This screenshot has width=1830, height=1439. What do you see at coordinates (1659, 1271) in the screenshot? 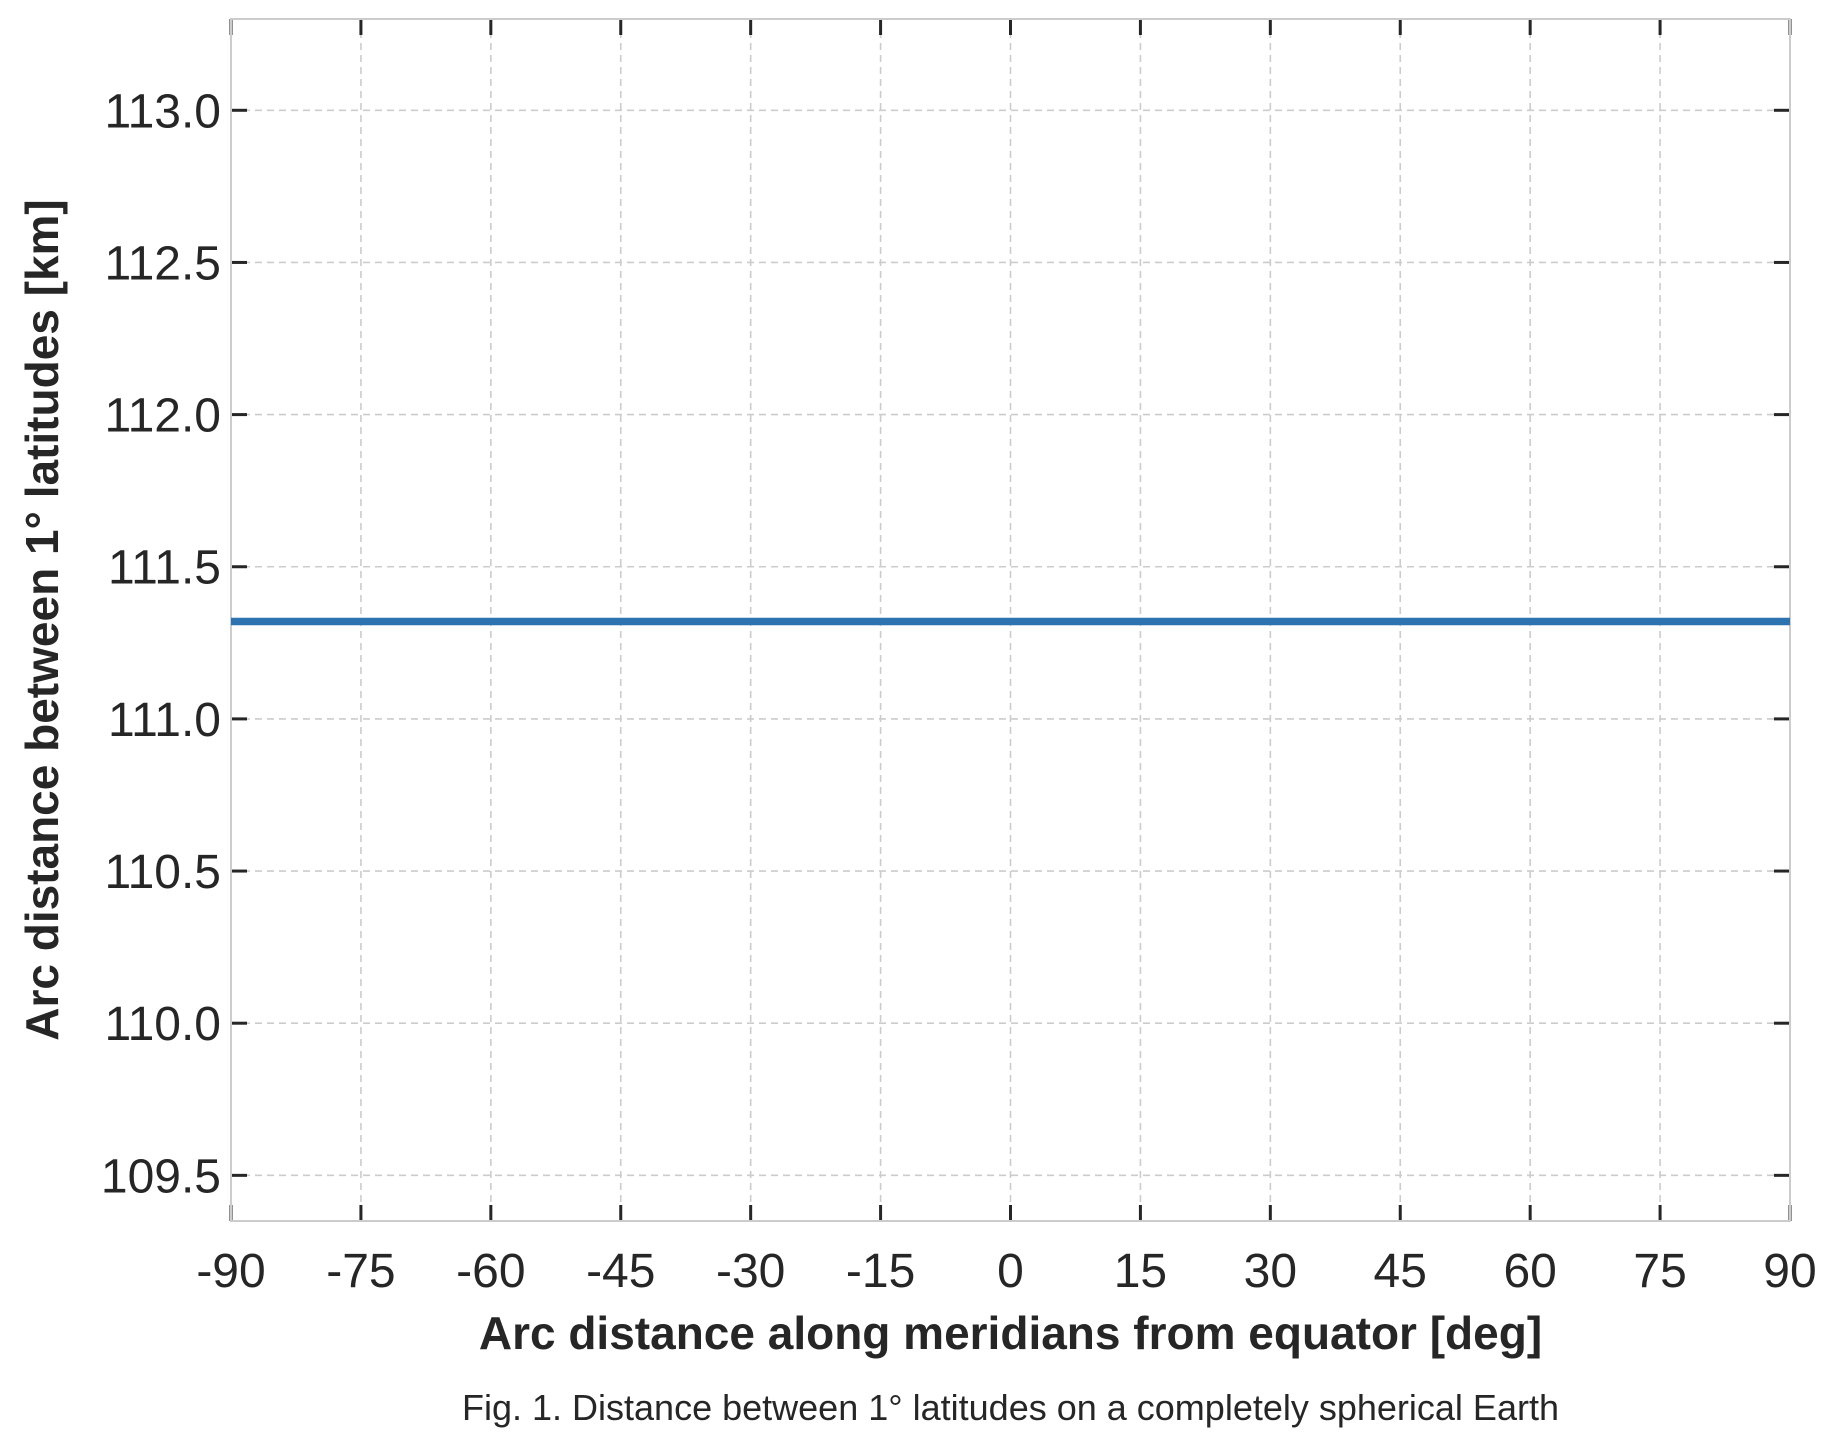
I see `x-tick-label: 75` at bounding box center [1659, 1271].